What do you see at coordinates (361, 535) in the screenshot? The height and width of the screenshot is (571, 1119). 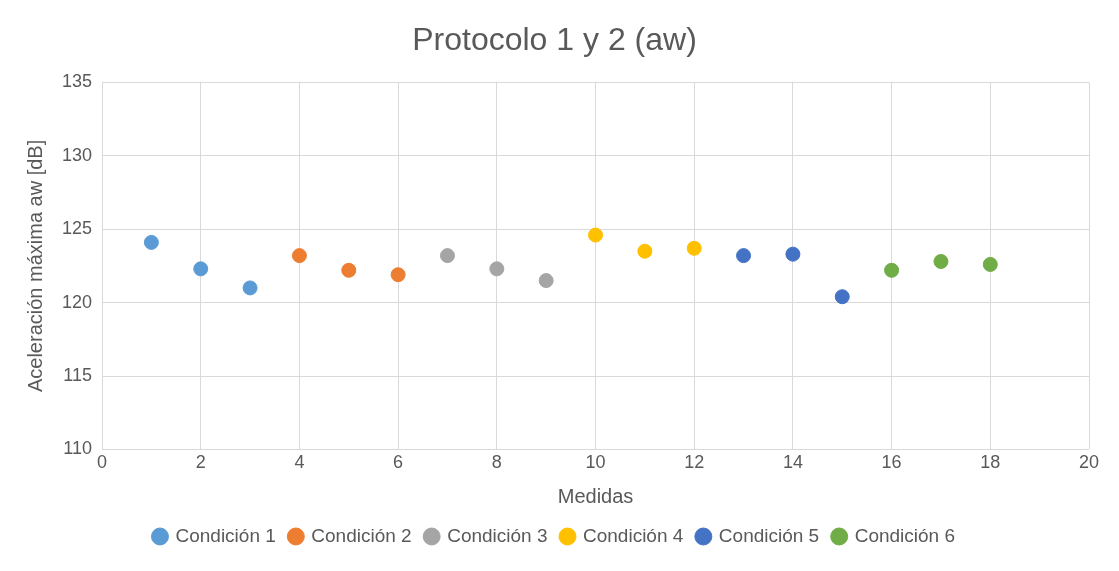 I see `legend-label: Condición 2` at bounding box center [361, 535].